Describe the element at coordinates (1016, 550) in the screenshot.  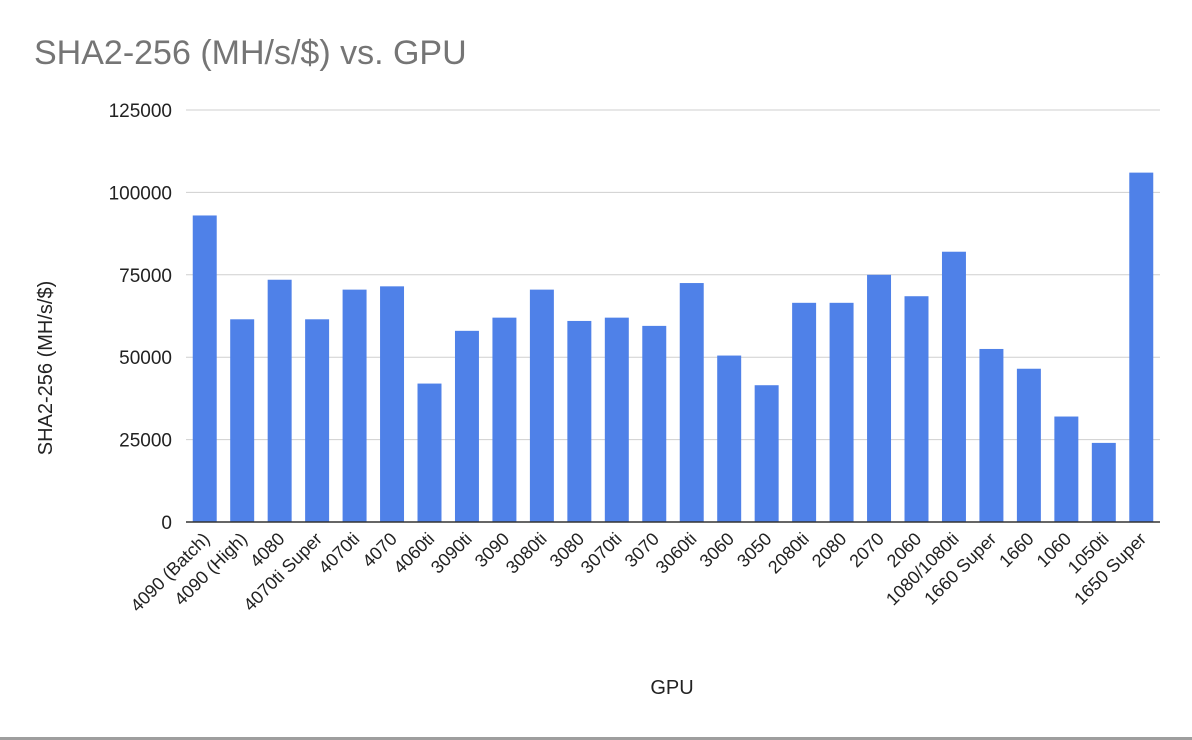
I see `x-tick-label: 1660` at that location.